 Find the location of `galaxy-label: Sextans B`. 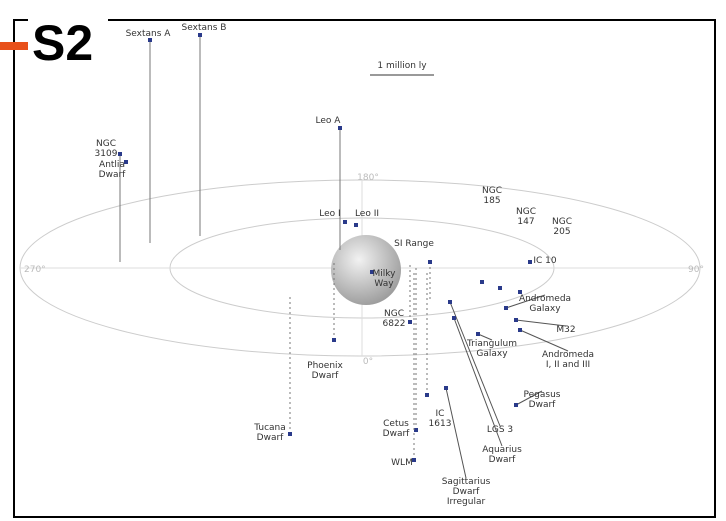

galaxy-label: Sextans B is located at coordinates (204, 28).